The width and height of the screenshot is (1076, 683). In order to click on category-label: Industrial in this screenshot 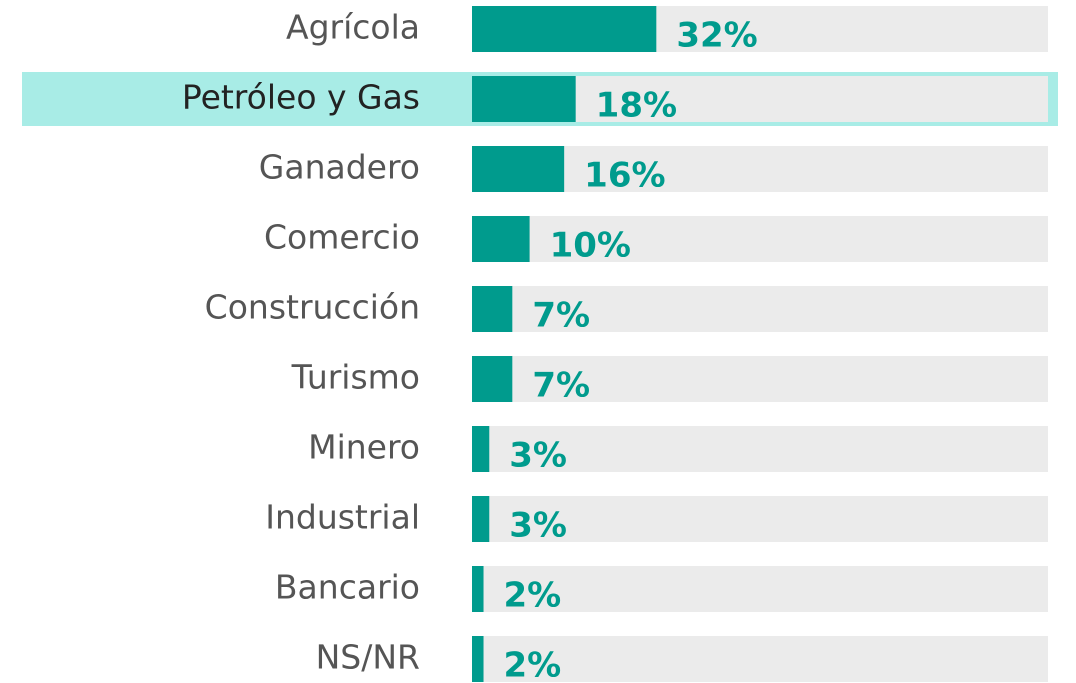, I will do `click(342, 517)`.